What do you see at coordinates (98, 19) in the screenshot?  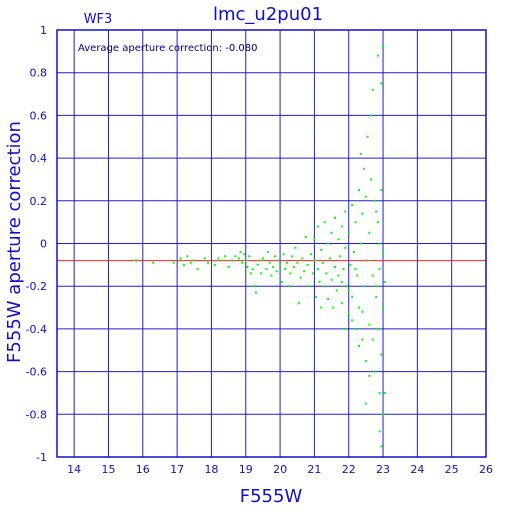 I see `chart-subtitle: WF3` at bounding box center [98, 19].